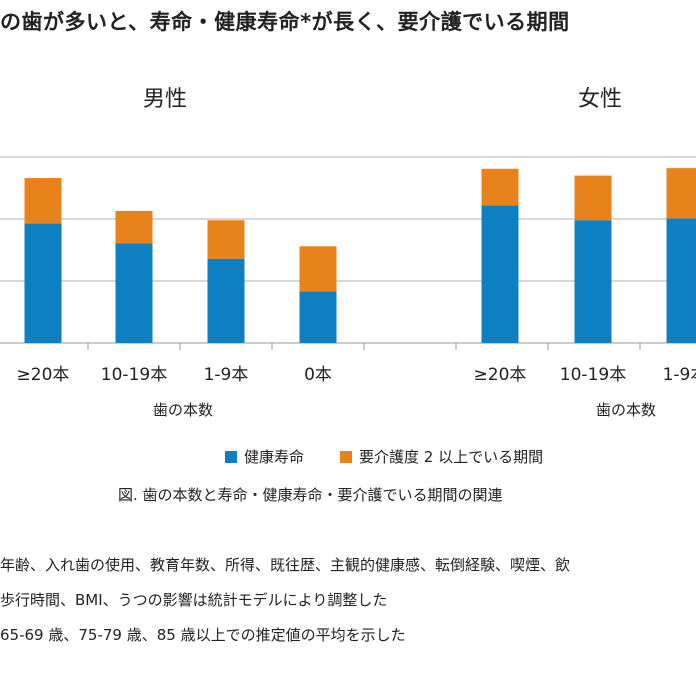  I want to click on legend-item-healthy-life: 健康寿命, so click(264, 456).